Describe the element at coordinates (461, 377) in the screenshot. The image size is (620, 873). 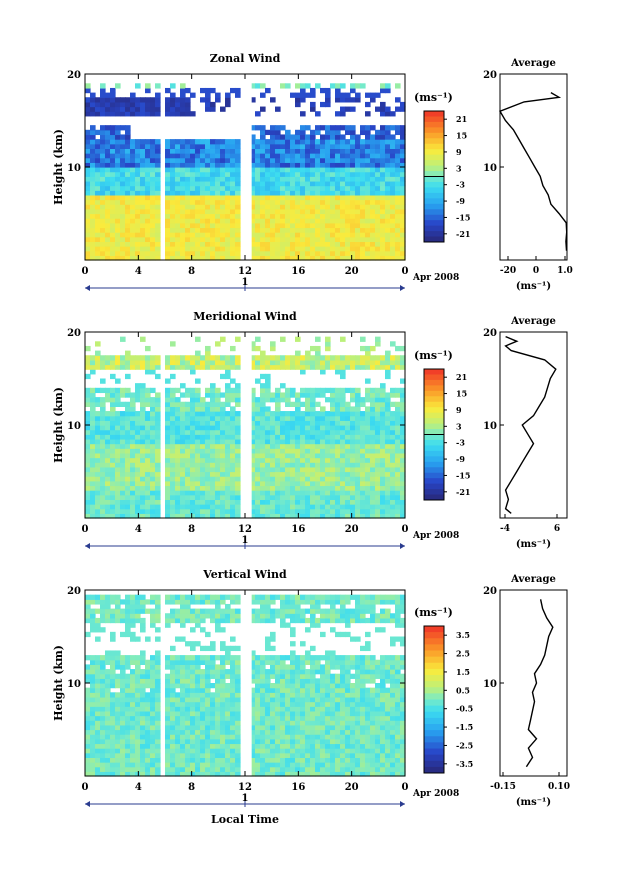
I see `colorbar-tick-label: 21` at that location.